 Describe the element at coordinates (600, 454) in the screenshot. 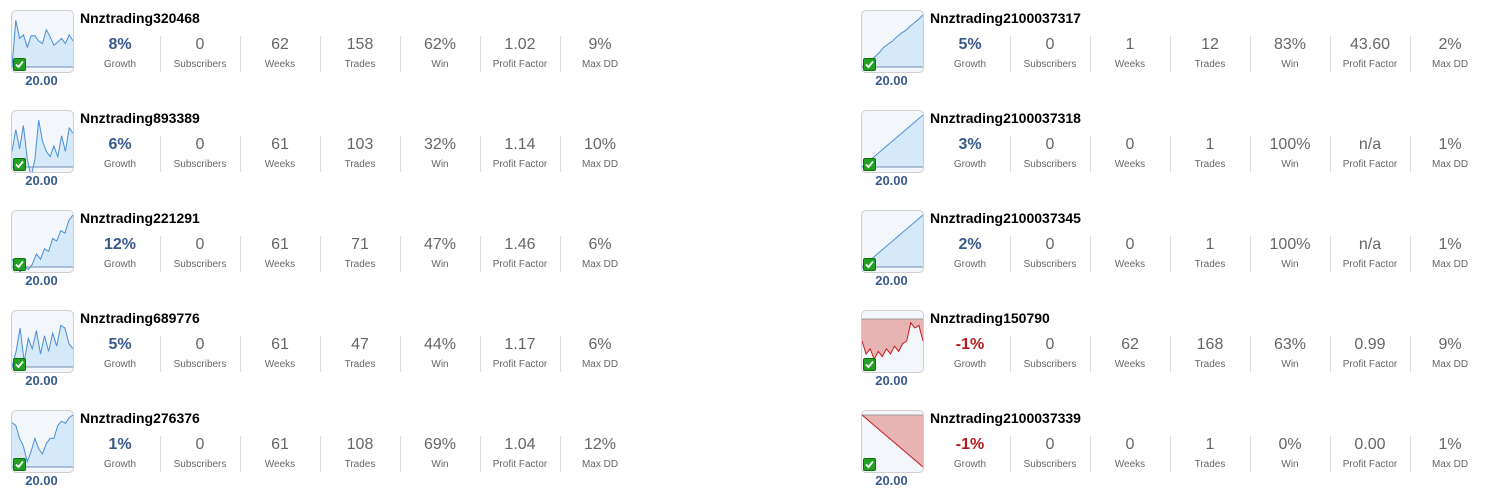

I see `stat-max-dd: 12% Max DD` at that location.